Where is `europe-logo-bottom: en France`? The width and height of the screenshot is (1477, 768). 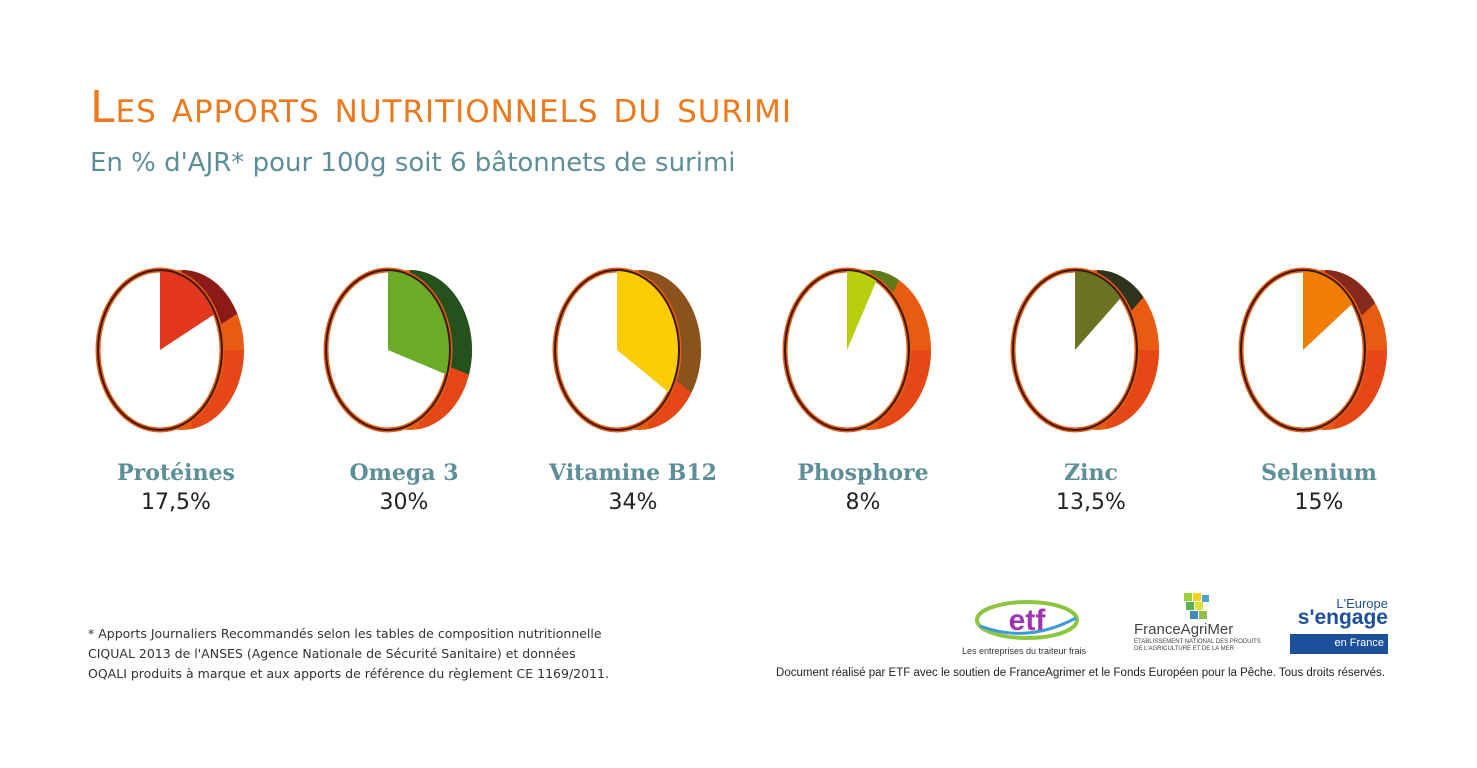 europe-logo-bottom: en France is located at coordinates (1359, 643).